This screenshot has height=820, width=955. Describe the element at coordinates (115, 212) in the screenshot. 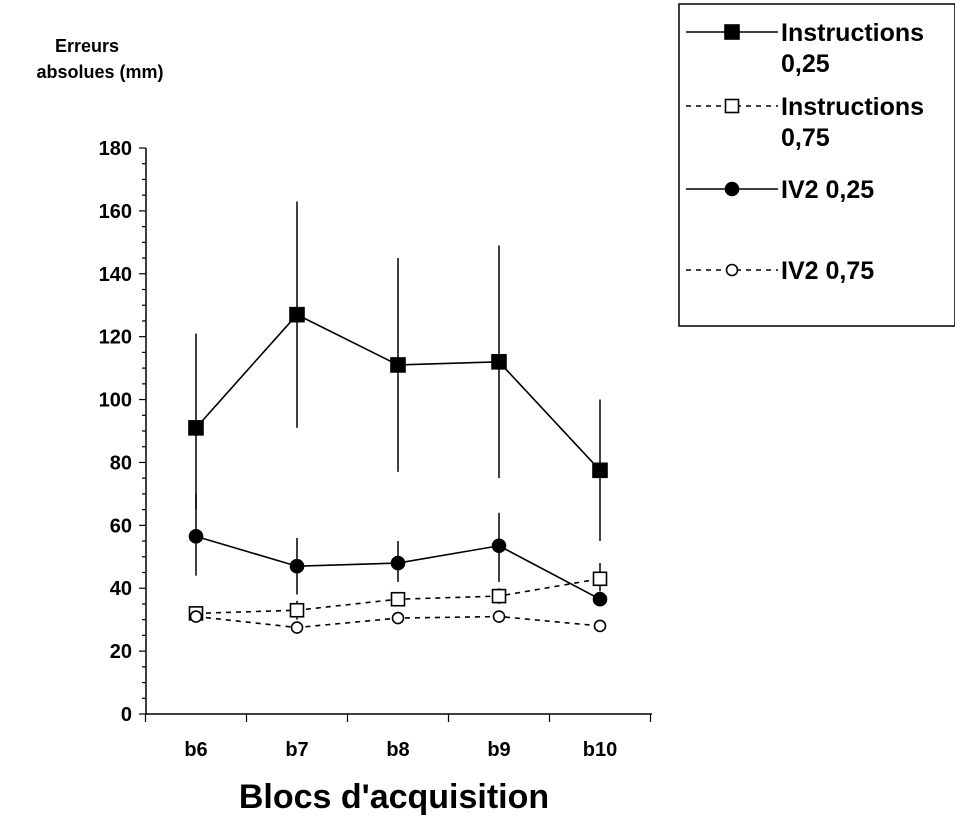

I see `y-tick-label: 160` at that location.